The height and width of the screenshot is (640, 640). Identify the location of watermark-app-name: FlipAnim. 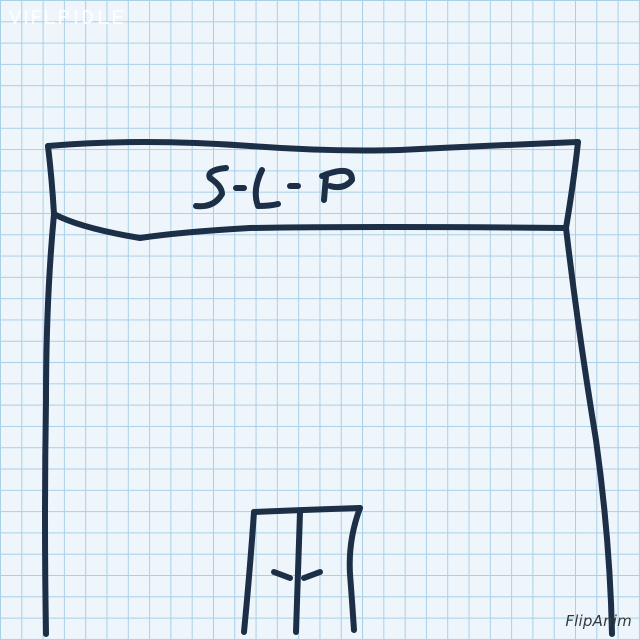
(598, 621).